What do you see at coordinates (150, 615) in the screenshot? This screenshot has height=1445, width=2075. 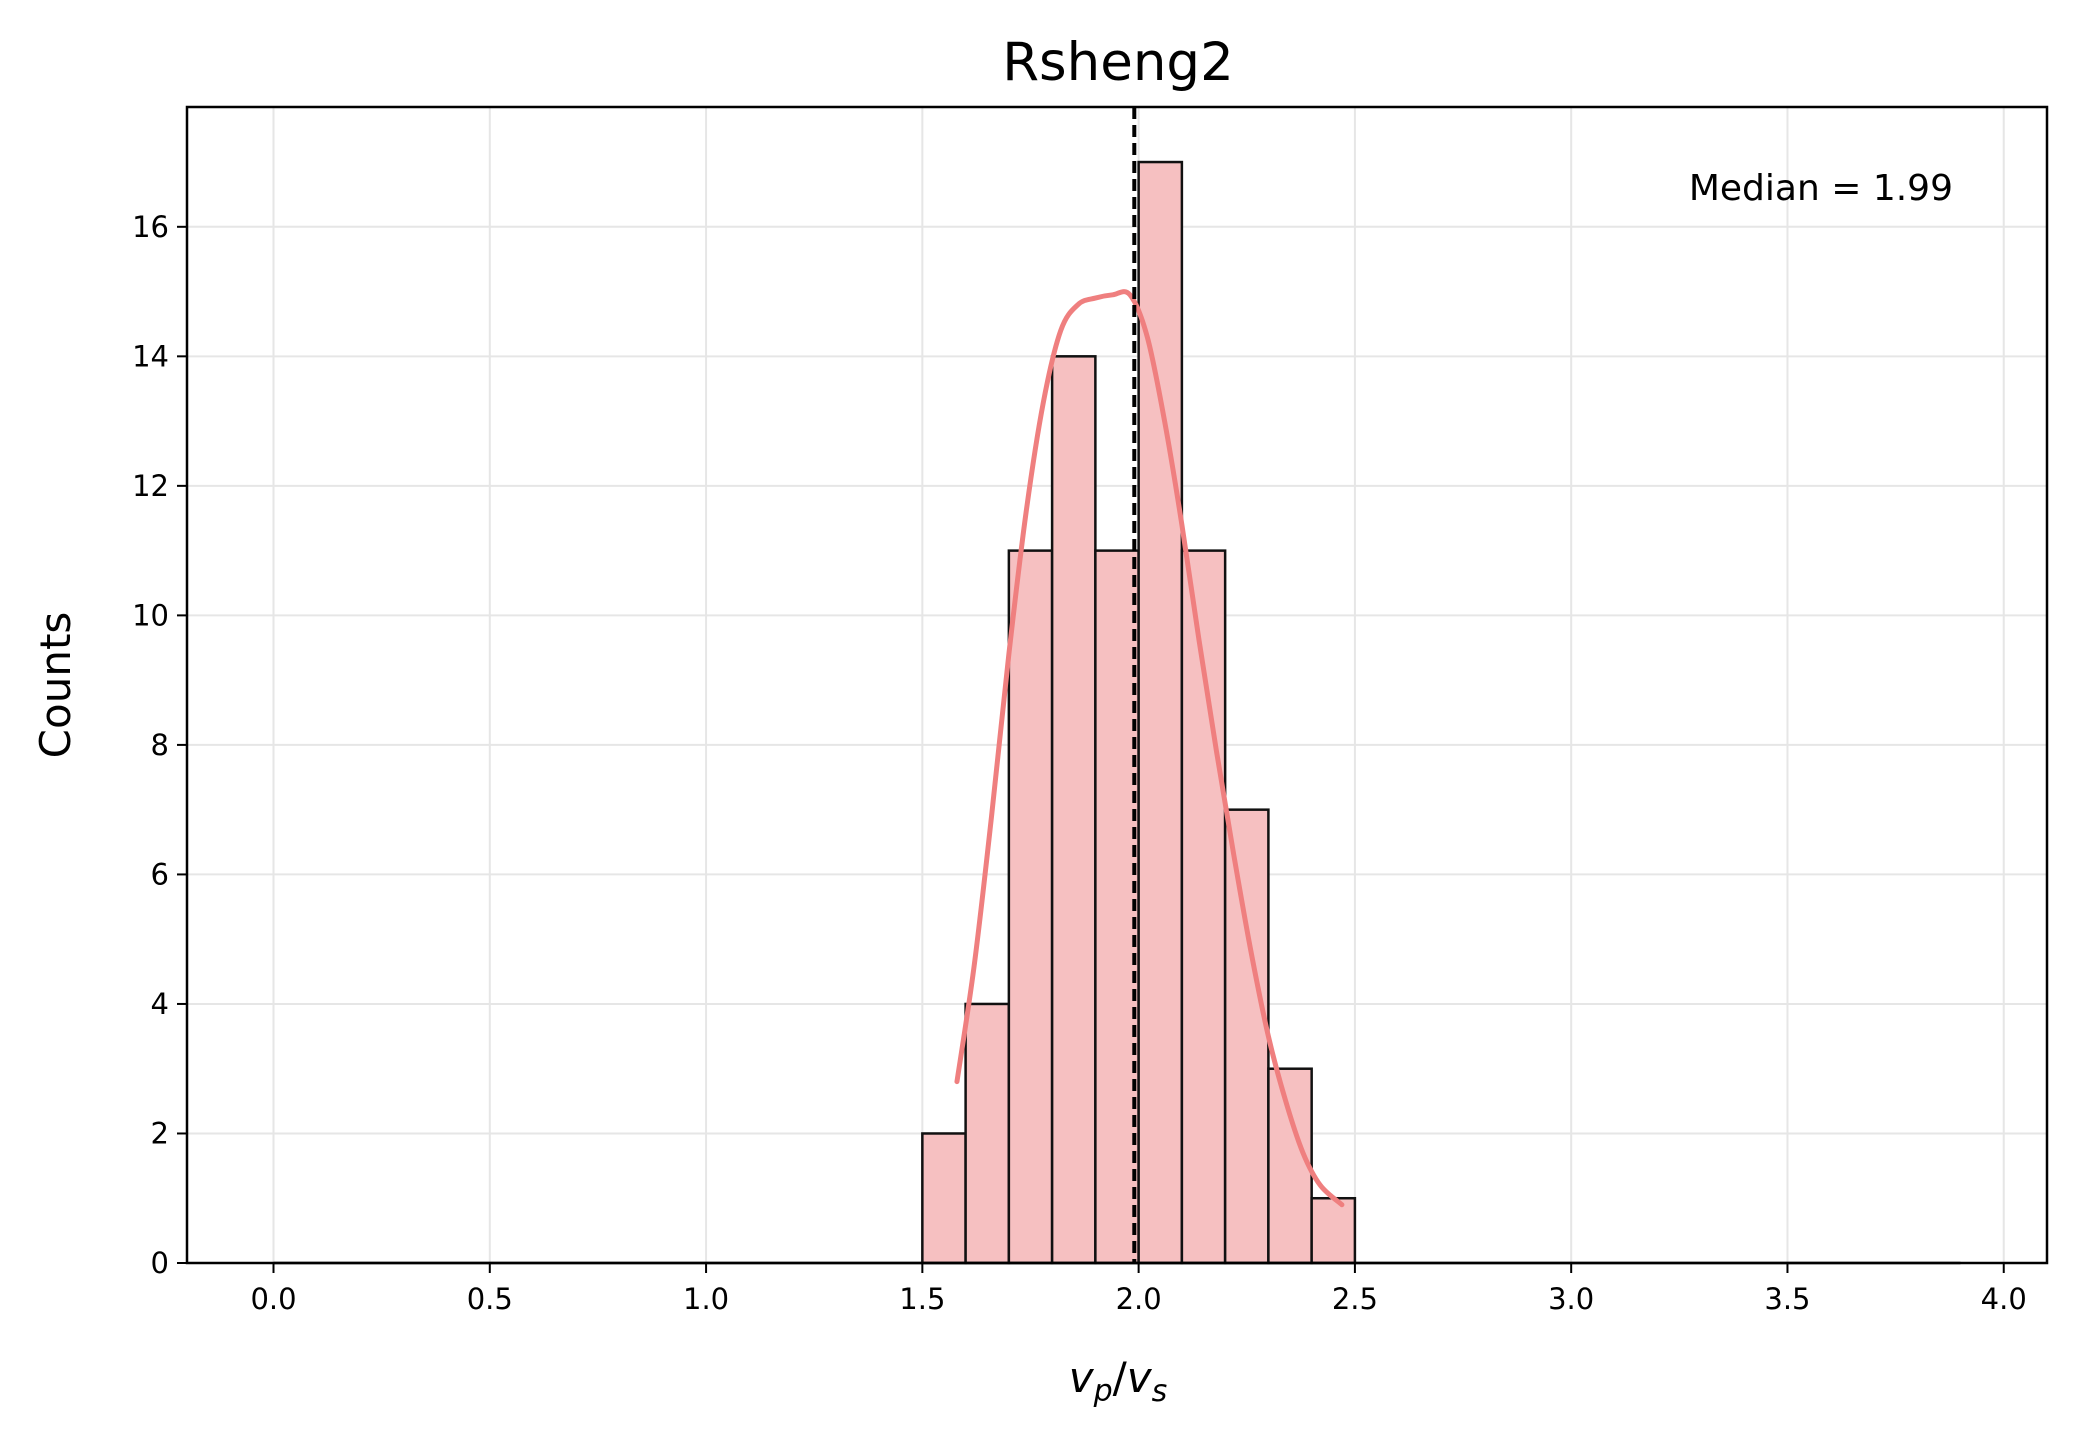 I see `y-tick-label-5: 10` at bounding box center [150, 615].